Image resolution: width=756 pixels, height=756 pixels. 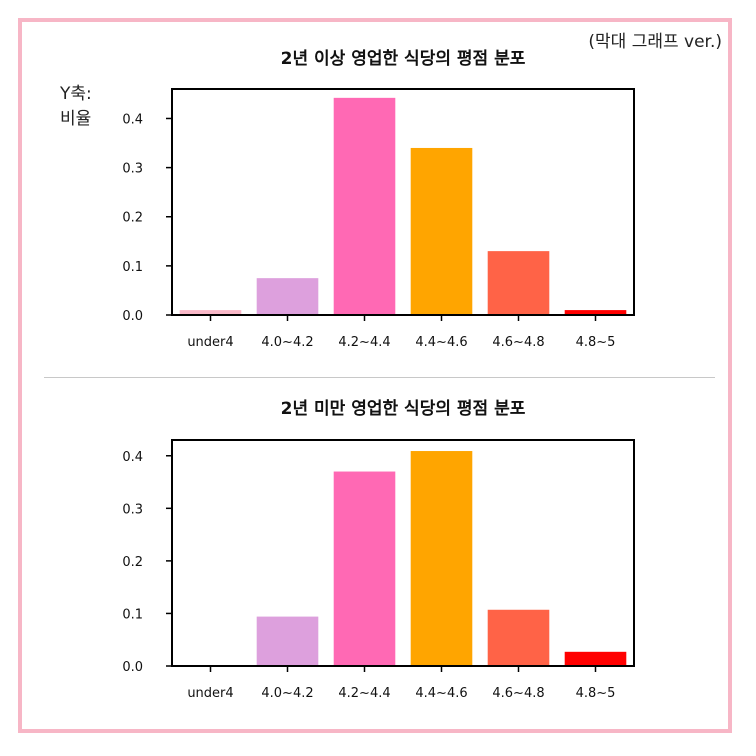 I want to click on chart-divider, so click(x=379, y=377).